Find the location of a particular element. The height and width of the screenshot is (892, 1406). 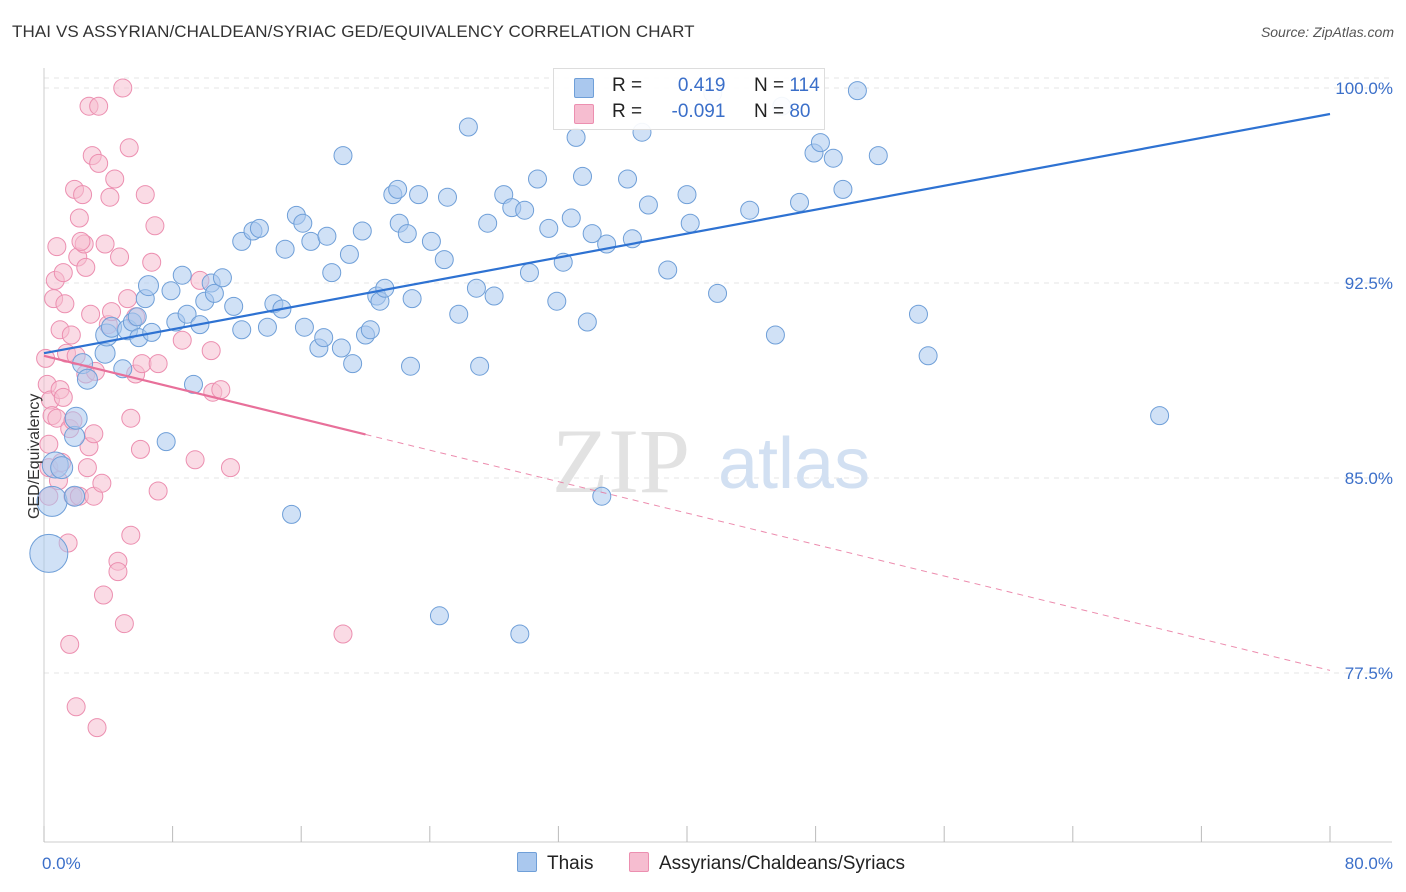

assyrian-trend-line is located at coordinates (204, 395).